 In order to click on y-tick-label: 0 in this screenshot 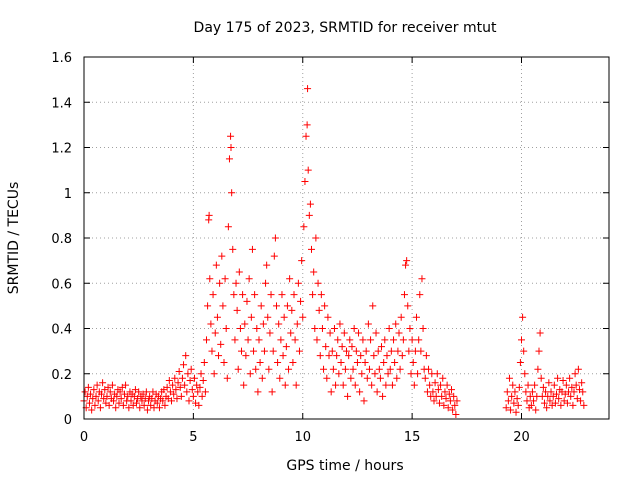, I will do `click(68, 420)`.